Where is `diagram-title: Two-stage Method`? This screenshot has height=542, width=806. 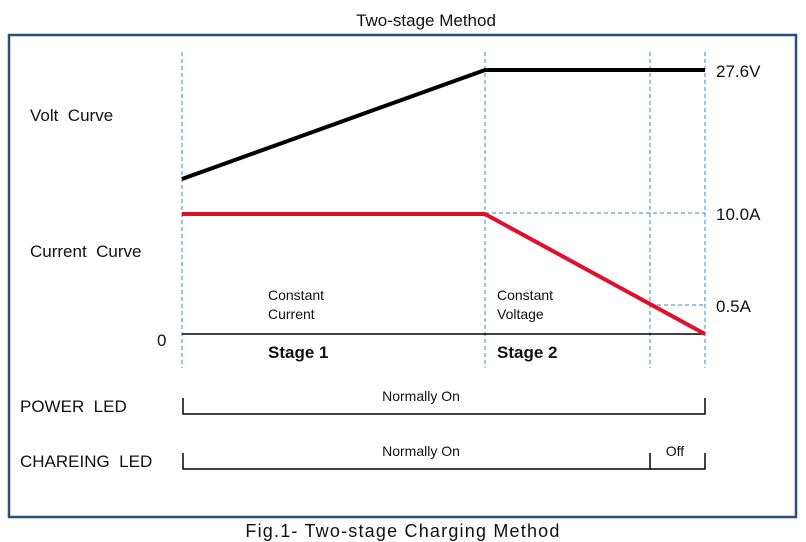 diagram-title: Two-stage Method is located at coordinates (426, 20).